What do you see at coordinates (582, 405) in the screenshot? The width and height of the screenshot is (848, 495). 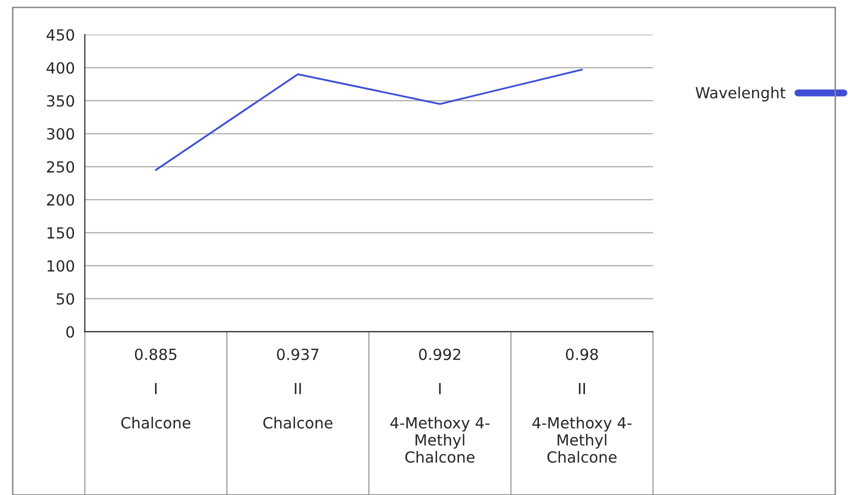 I see `category-label: 0.98 II 4-Methoxy 4- Methyl Chalcone` at bounding box center [582, 405].